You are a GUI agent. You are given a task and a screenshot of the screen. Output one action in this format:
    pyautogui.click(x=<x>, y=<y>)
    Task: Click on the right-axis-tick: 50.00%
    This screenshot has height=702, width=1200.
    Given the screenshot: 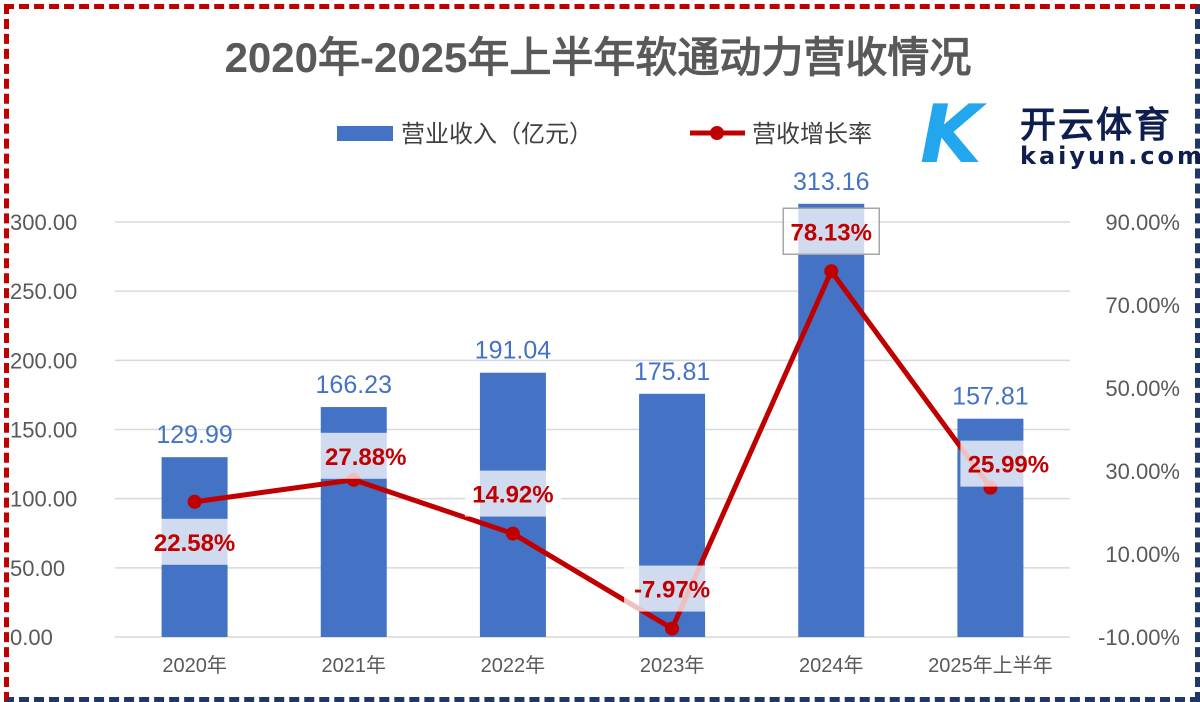 What is the action you would take?
    pyautogui.click(x=1142, y=388)
    